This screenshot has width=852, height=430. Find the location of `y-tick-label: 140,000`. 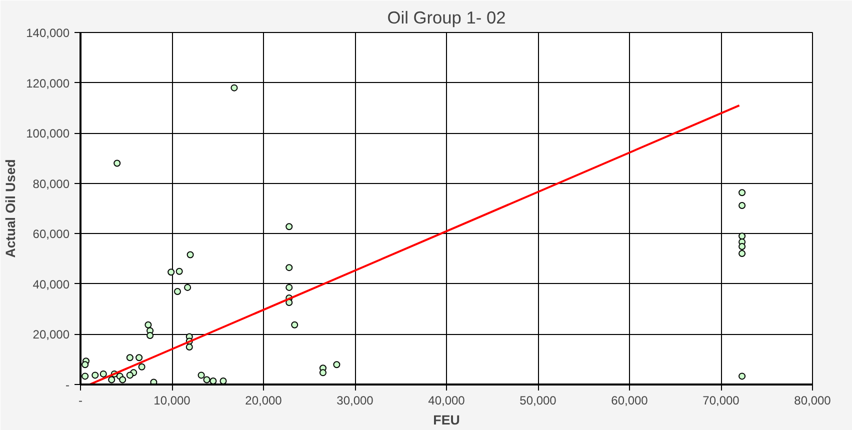

y-tick-label: 140,000 is located at coordinates (48, 33).